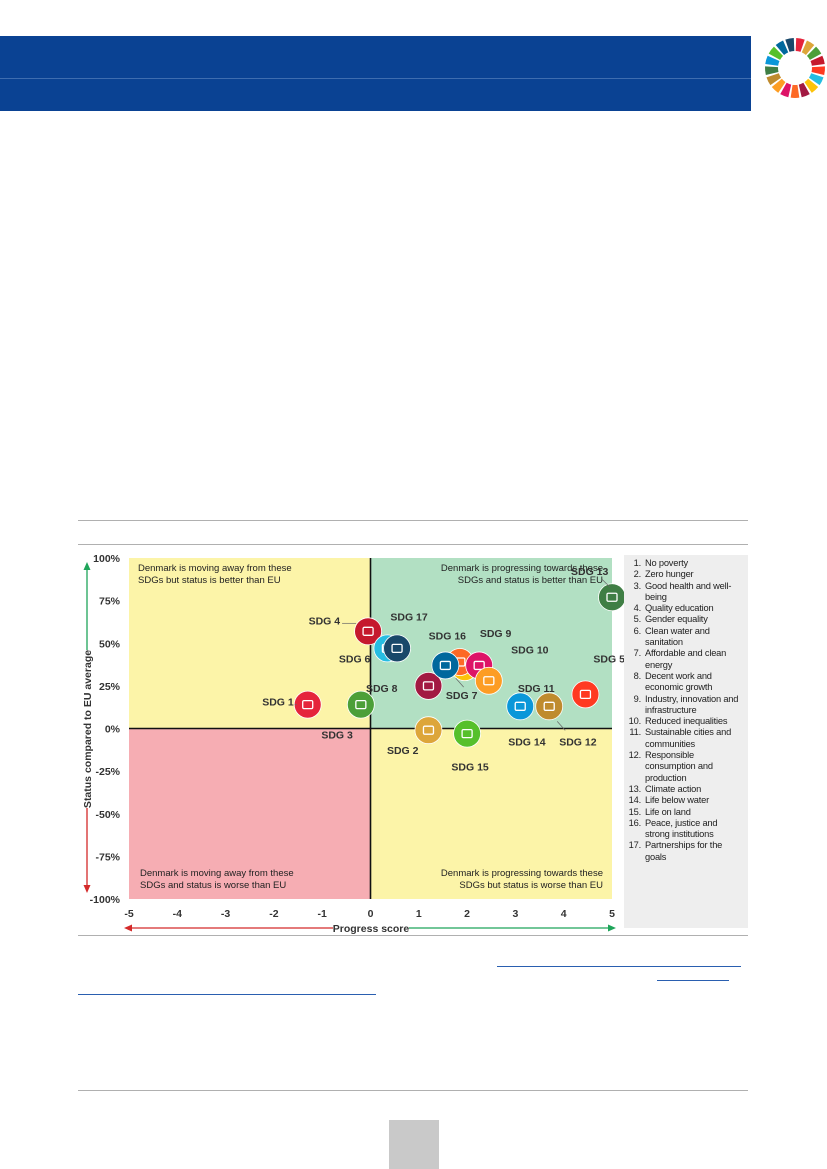 This screenshot has width=827, height=1169. I want to click on x-tick-label: 4, so click(564, 914).